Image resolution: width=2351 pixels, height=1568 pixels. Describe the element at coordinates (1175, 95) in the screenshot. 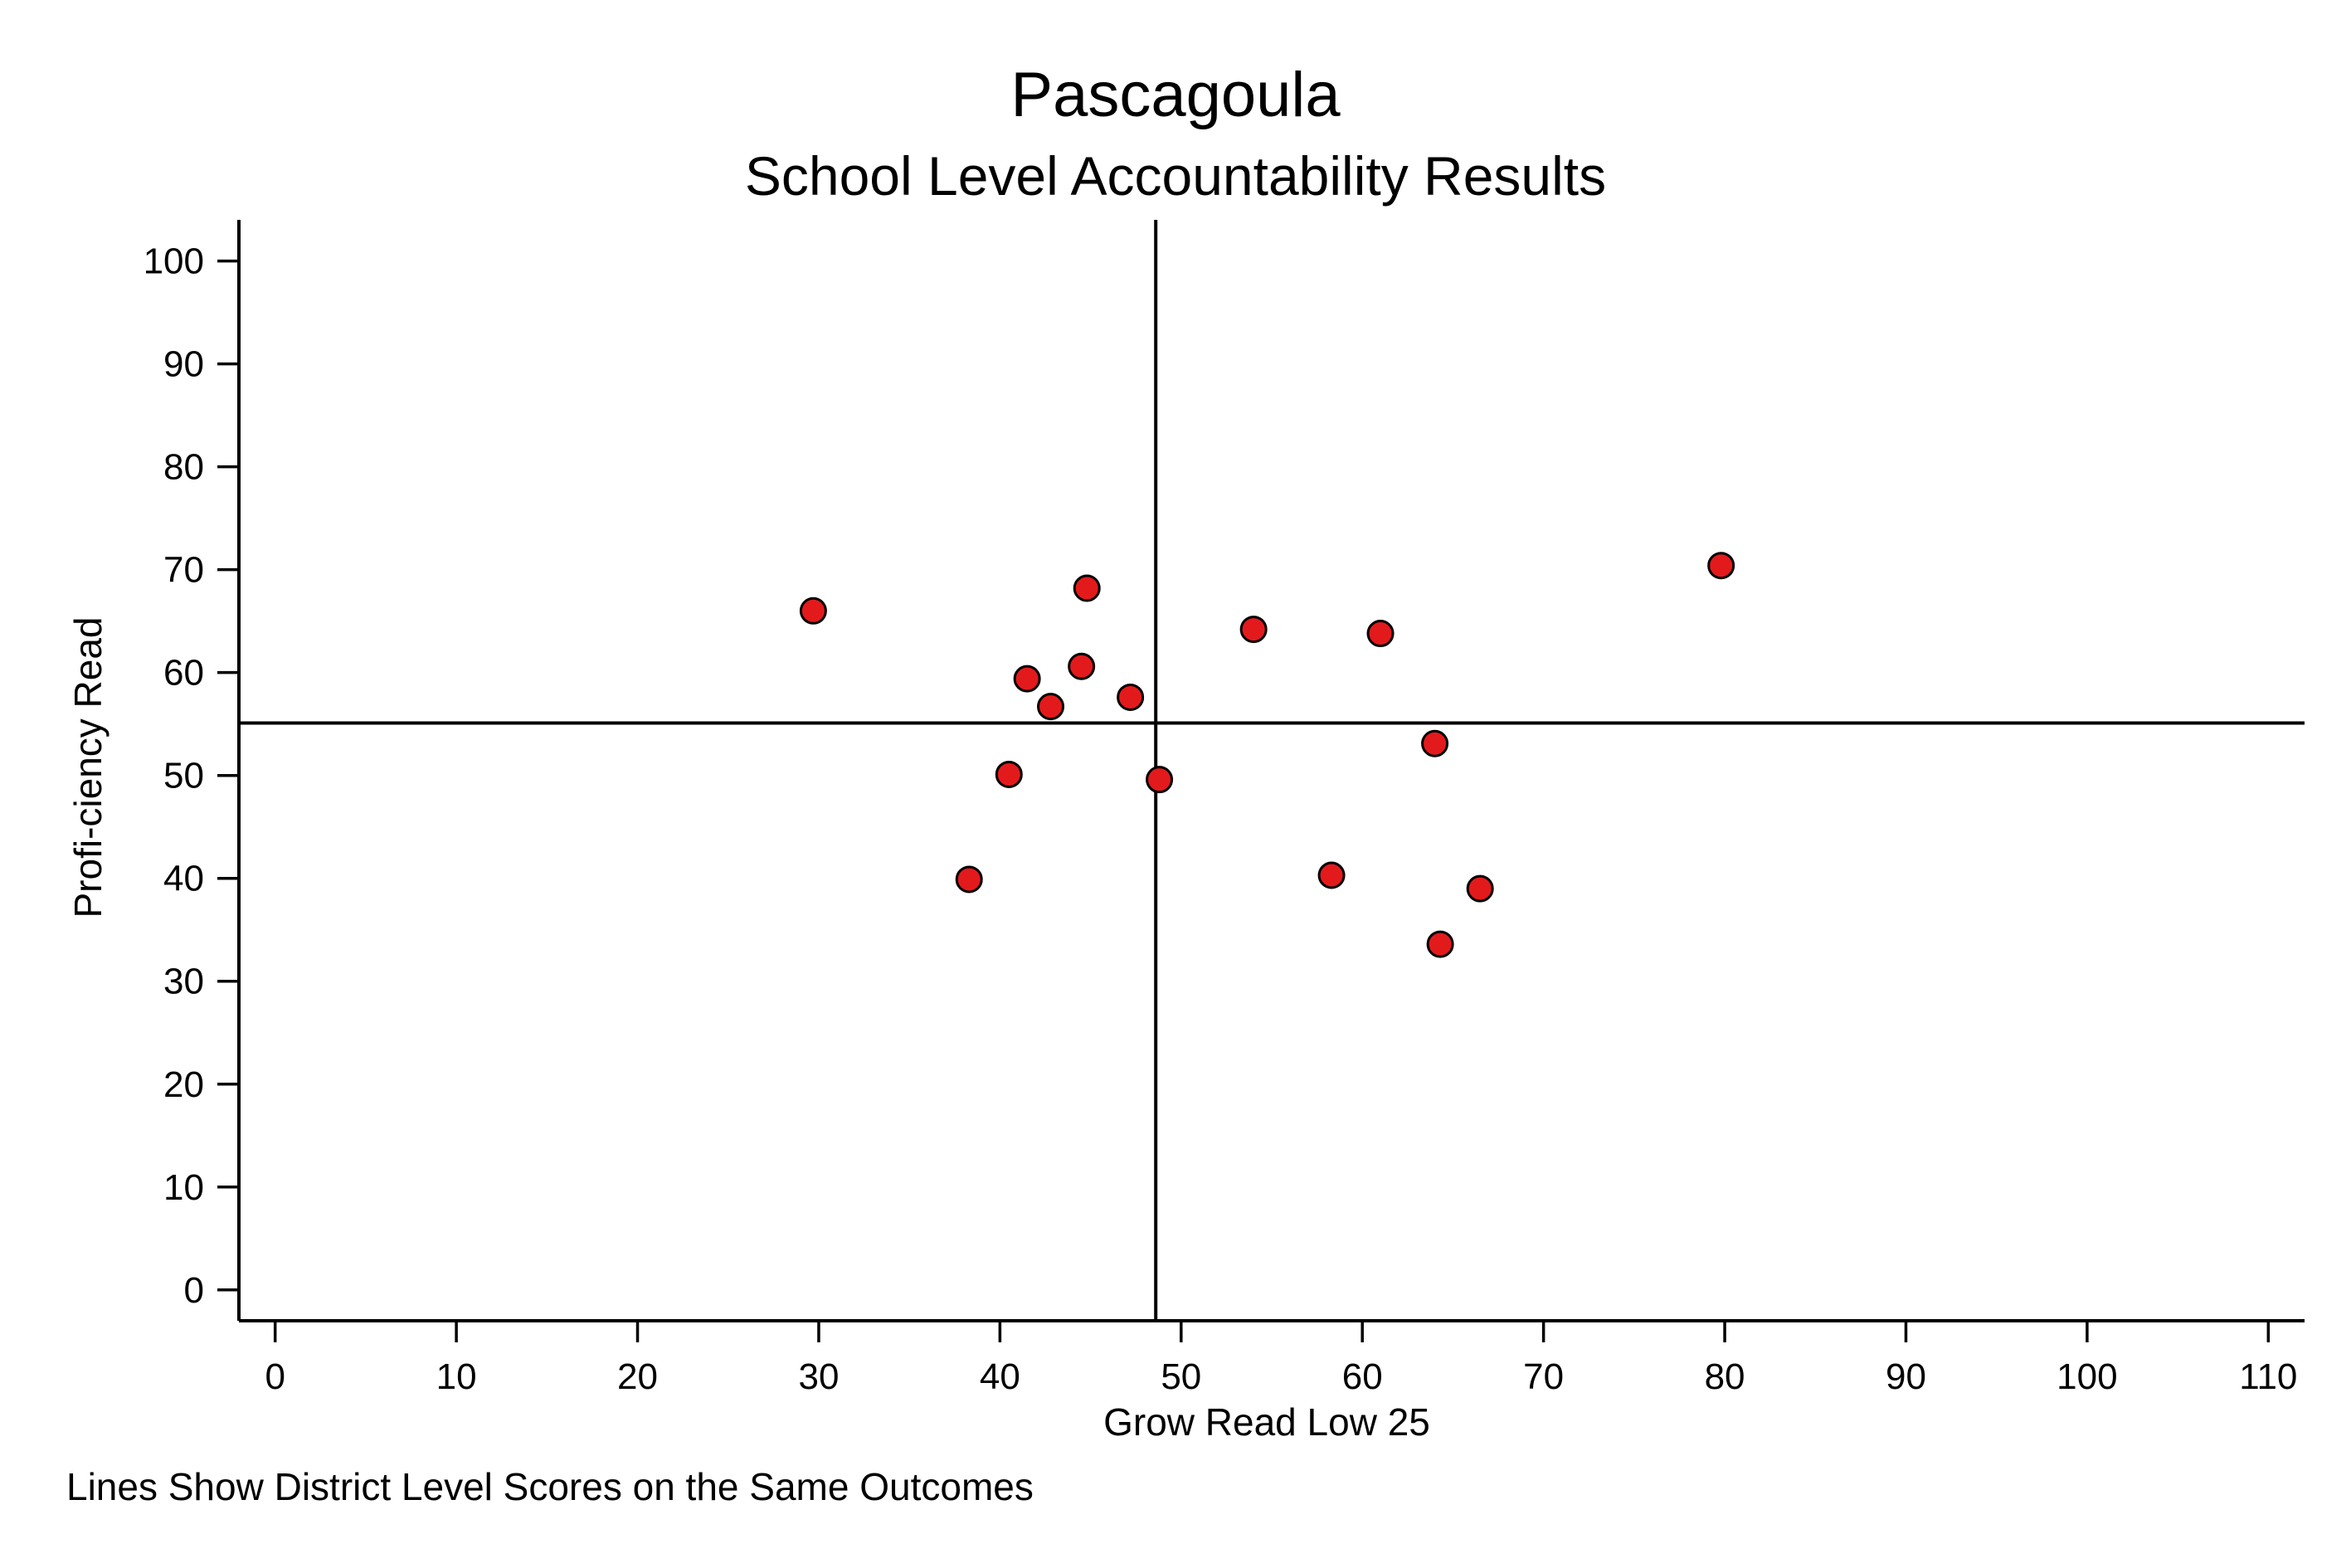

I see `chart-title: Pascagoula` at that location.